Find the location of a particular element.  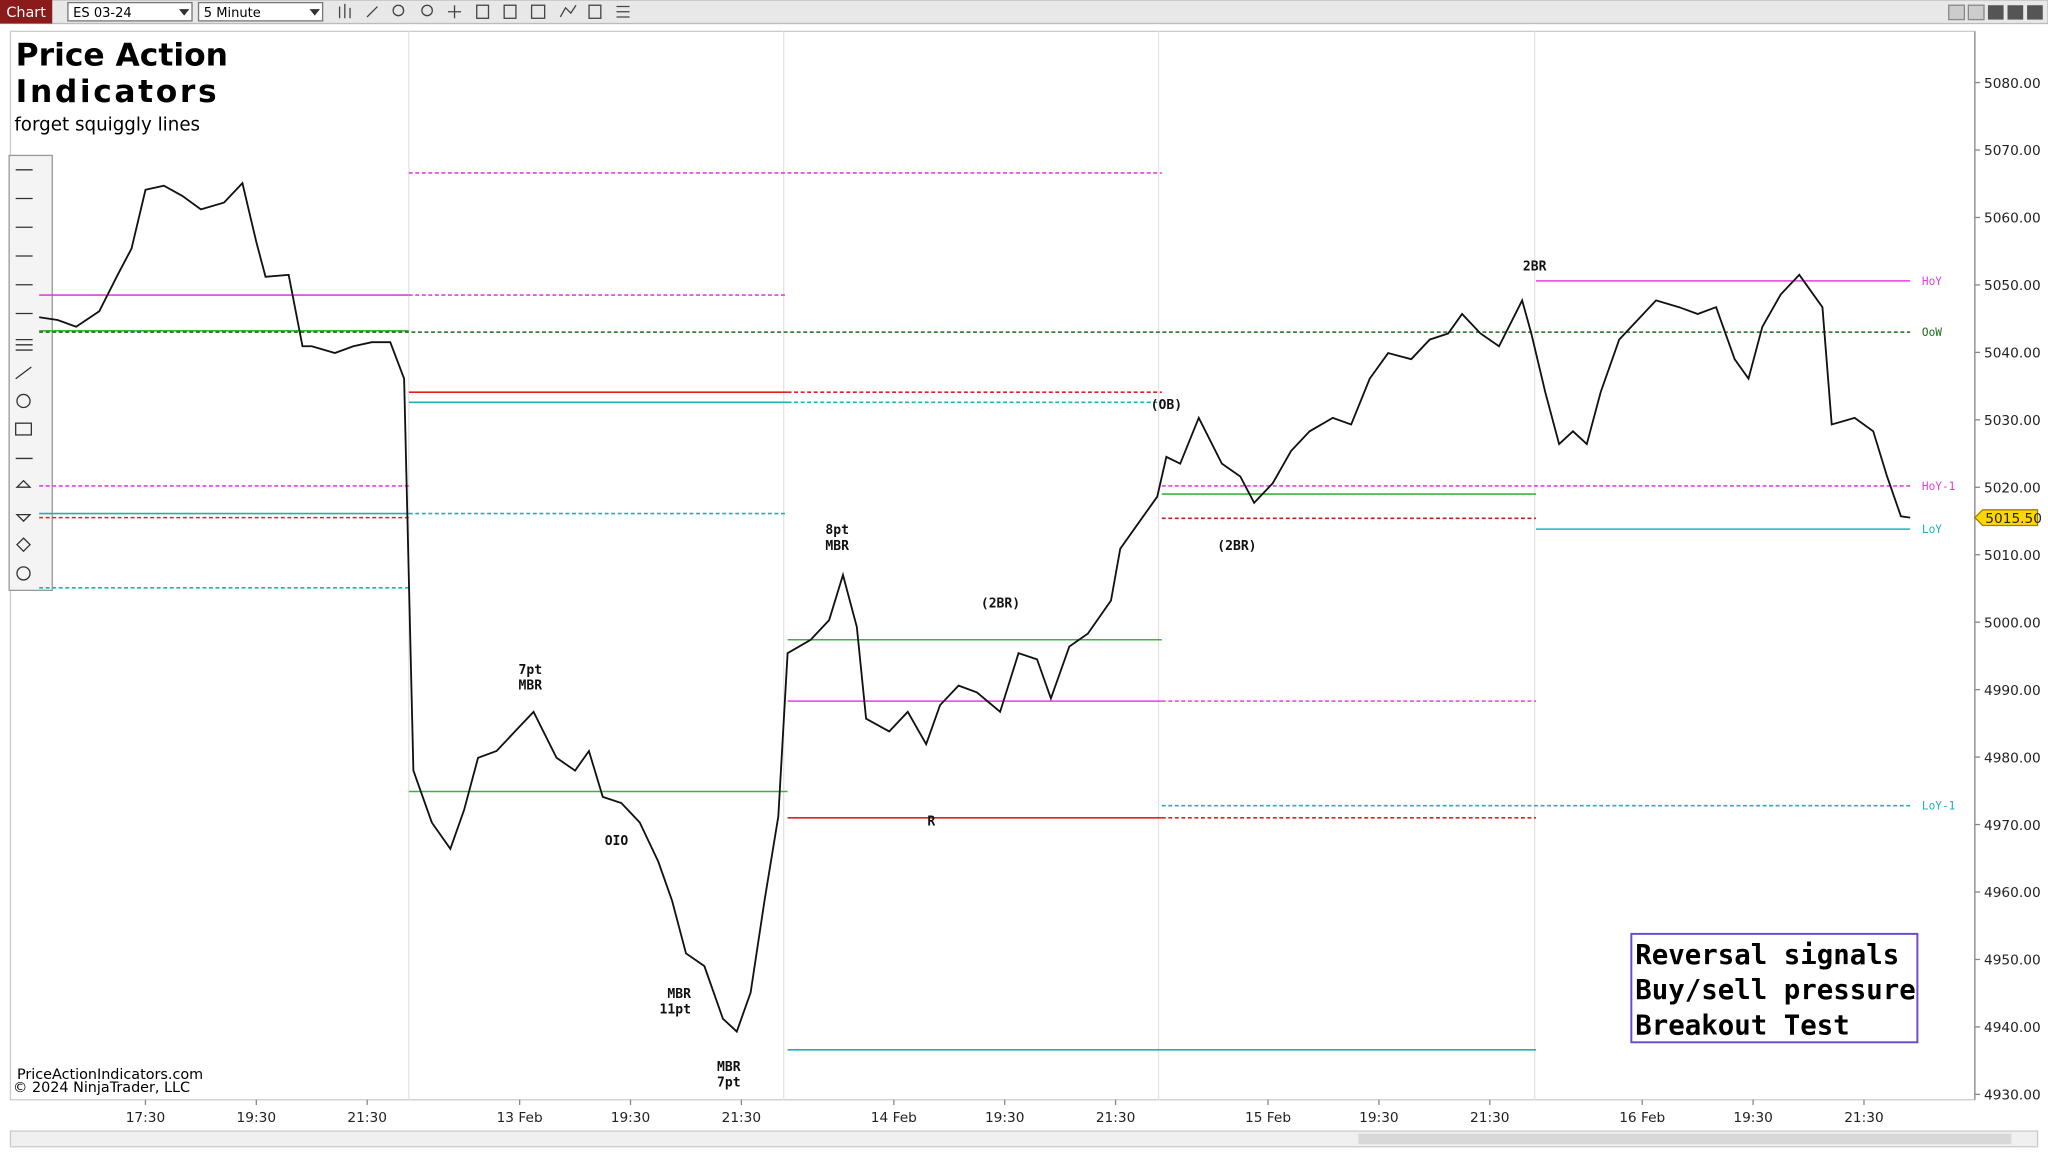

brand-title: Indicators is located at coordinates (118, 92).